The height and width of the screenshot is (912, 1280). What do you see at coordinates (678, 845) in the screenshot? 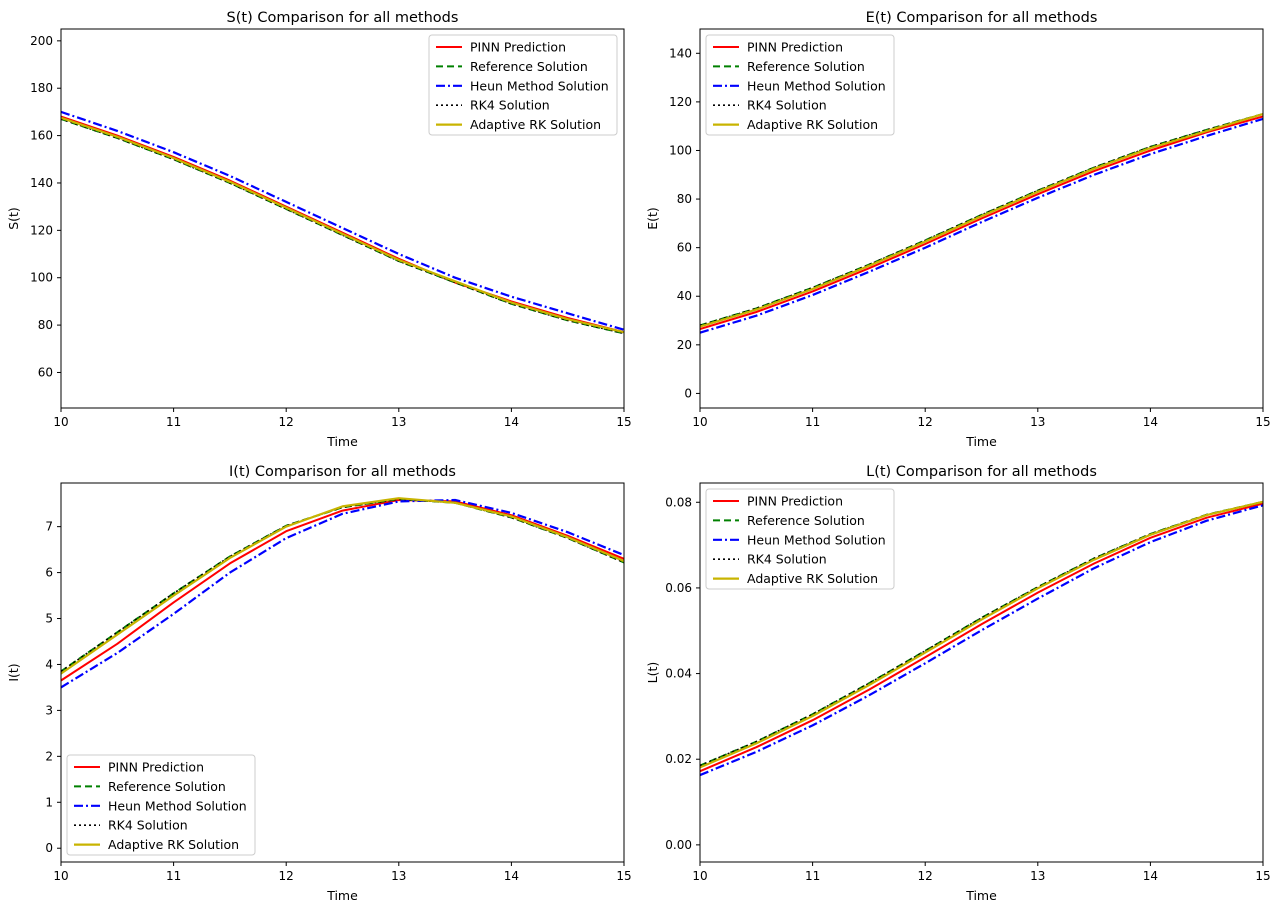
I see `y-tick-label: 0.00` at bounding box center [678, 845].